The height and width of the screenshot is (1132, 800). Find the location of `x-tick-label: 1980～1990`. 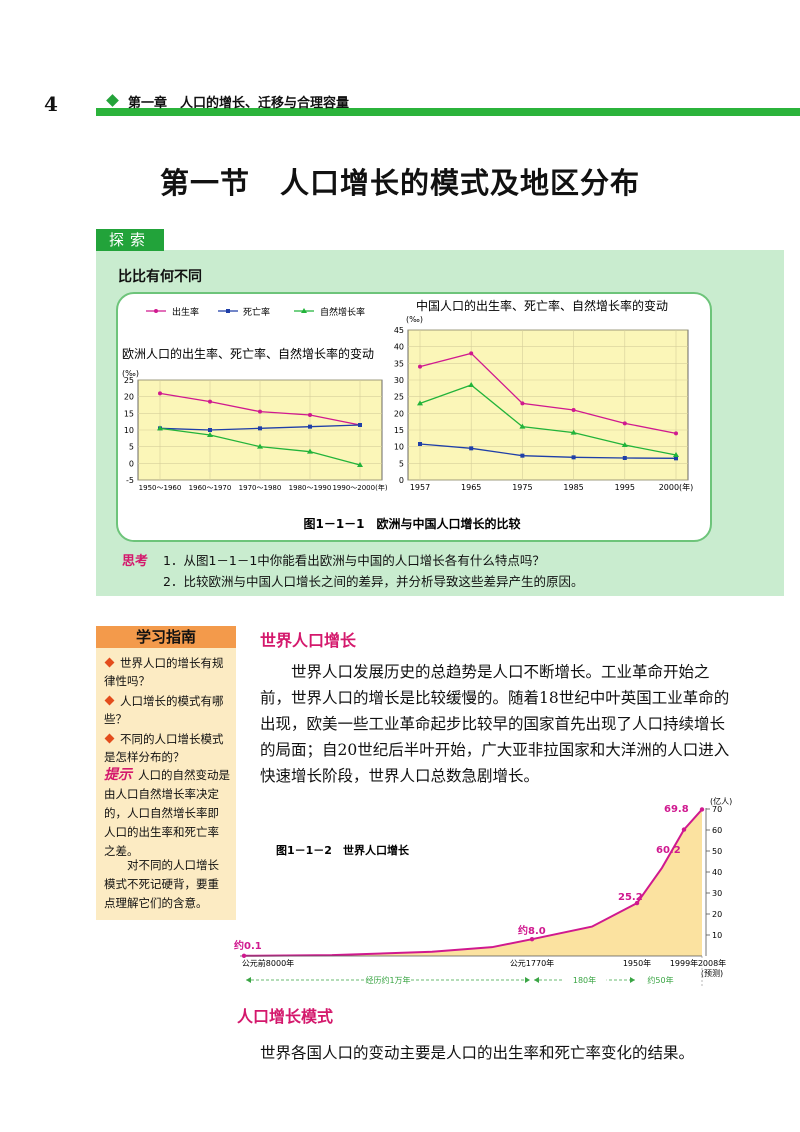

x-tick-label: 1980～1990 is located at coordinates (310, 488).